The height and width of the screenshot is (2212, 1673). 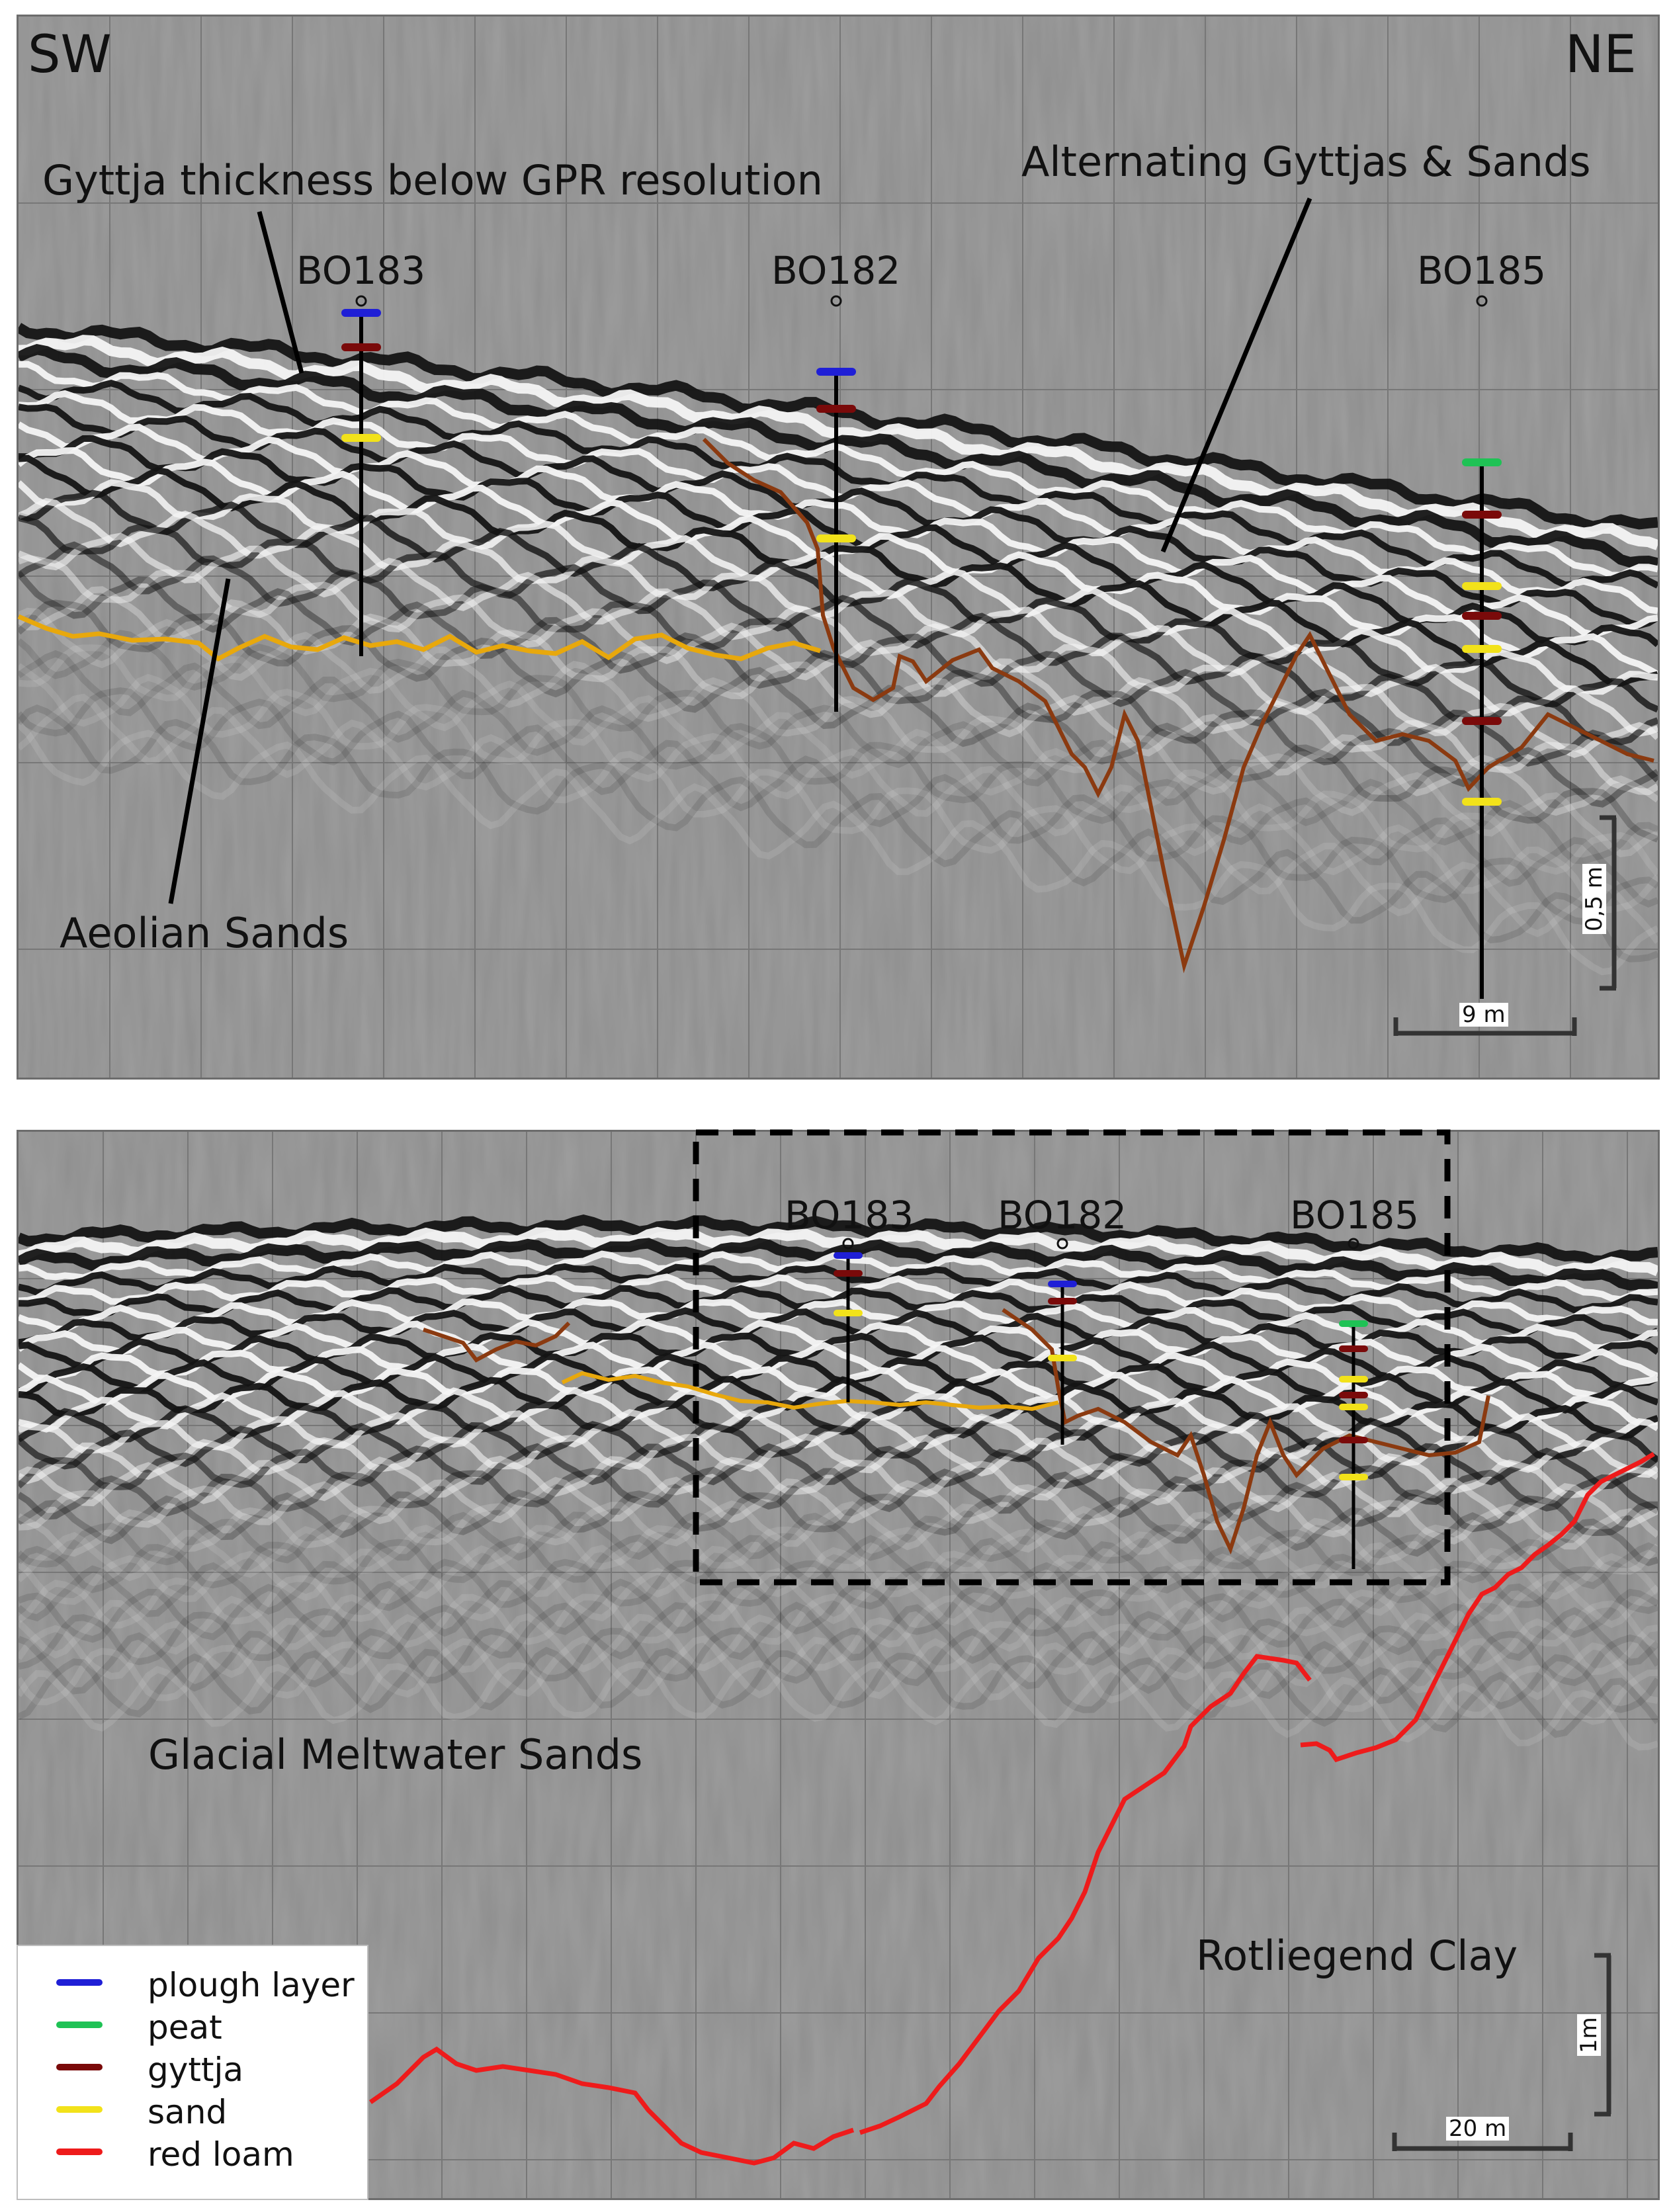 I want to click on scale-bar-horizontal-top, so click(x=1485, y=1026).